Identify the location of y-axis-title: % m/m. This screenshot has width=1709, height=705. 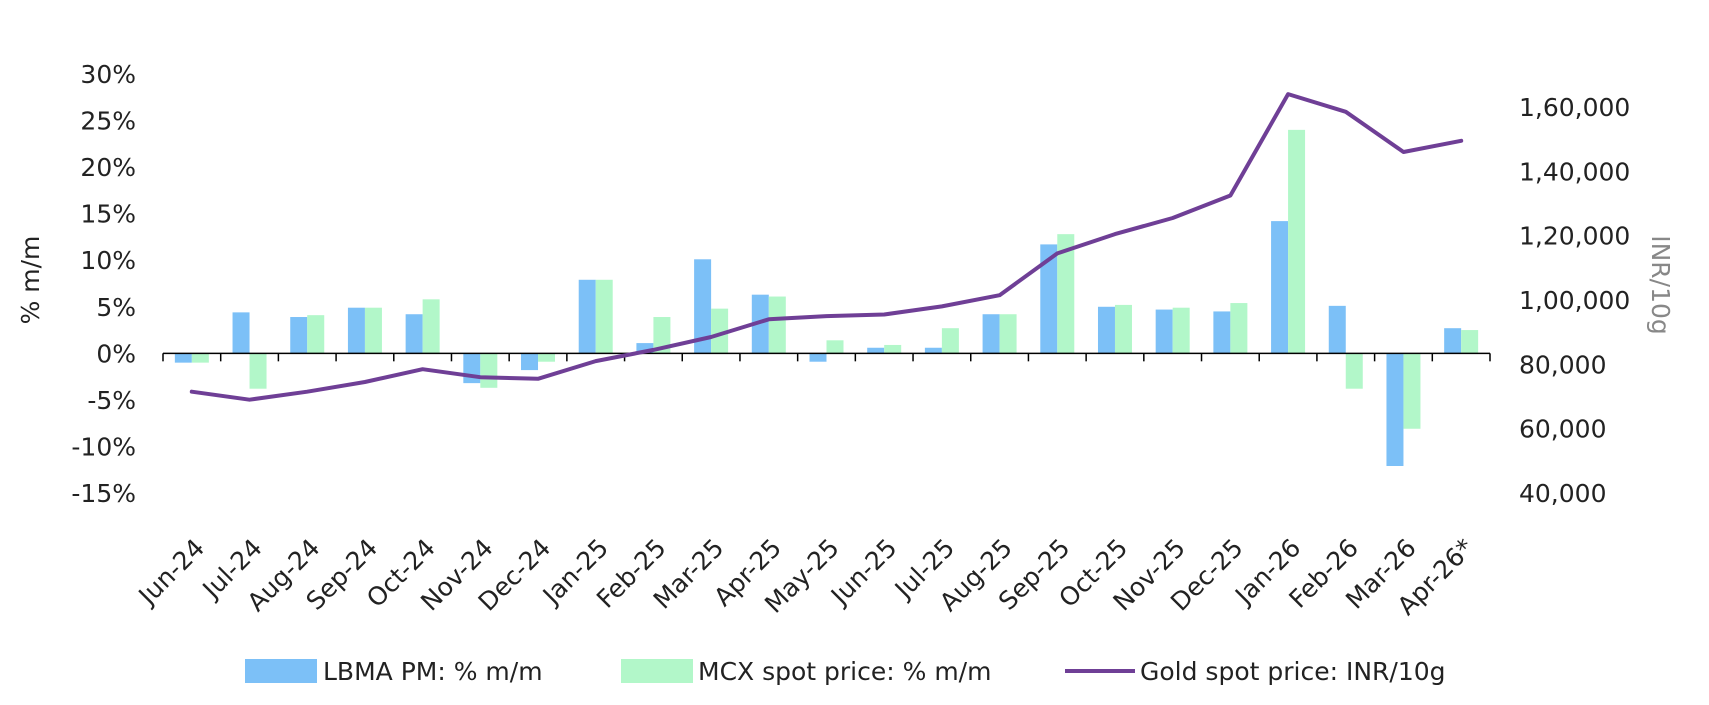
(30, 280).